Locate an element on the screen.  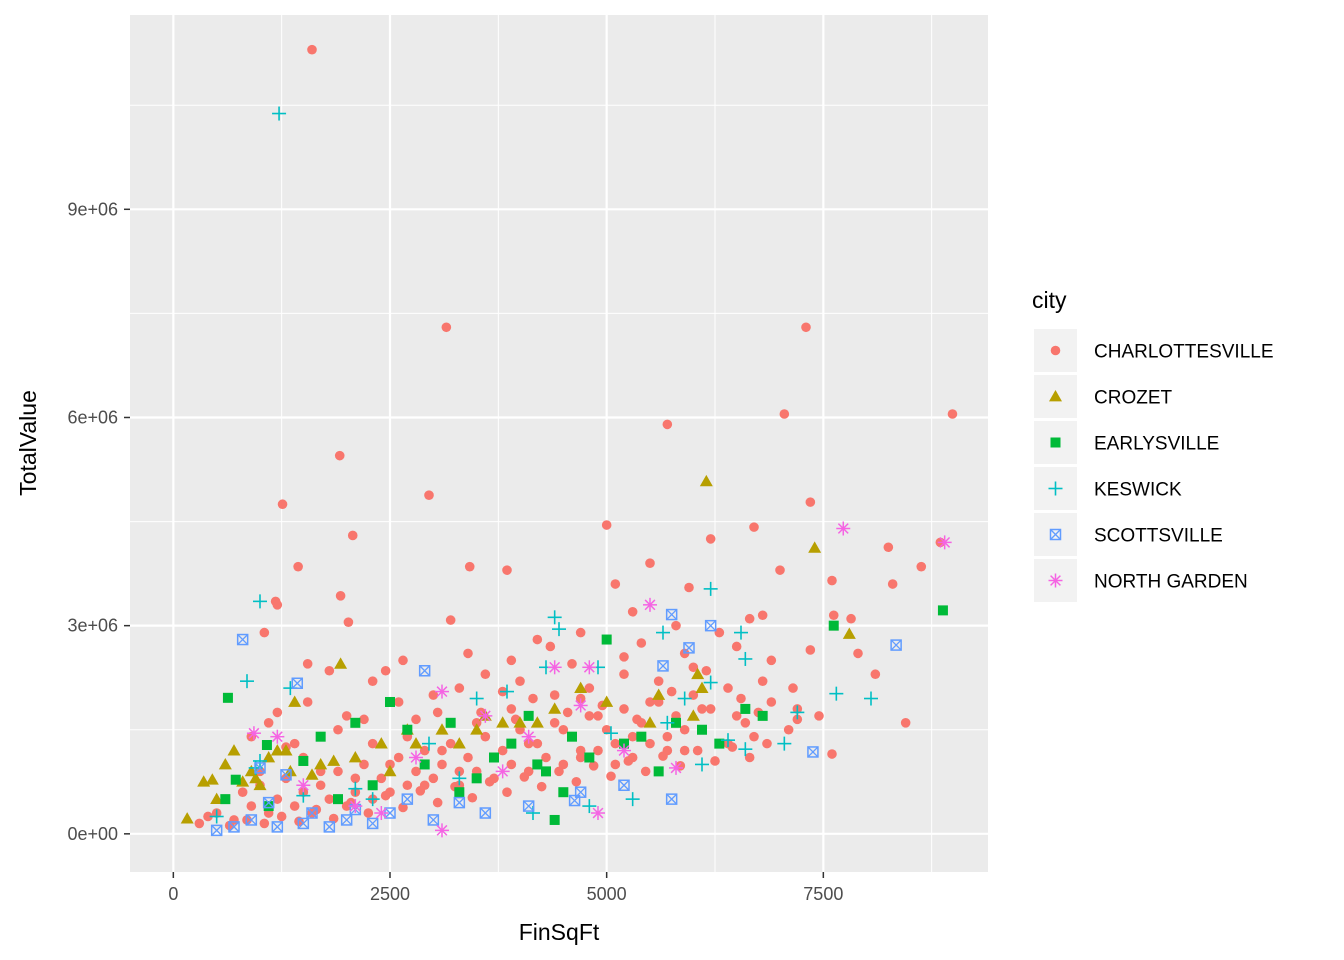
y-tick-label: 3e+06 is located at coordinates (92, 626).